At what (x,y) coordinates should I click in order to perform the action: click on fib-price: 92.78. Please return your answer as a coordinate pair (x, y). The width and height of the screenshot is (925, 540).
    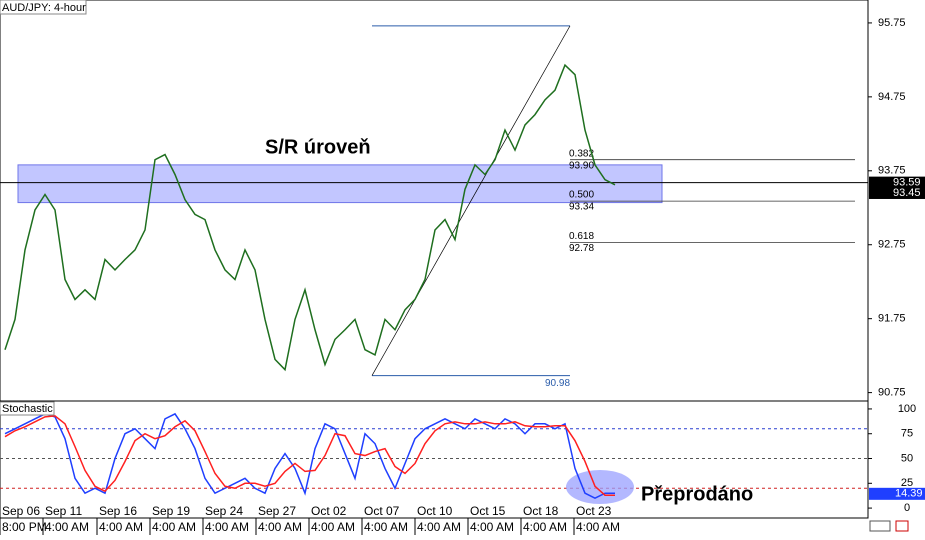
    Looking at the image, I should click on (581, 248).